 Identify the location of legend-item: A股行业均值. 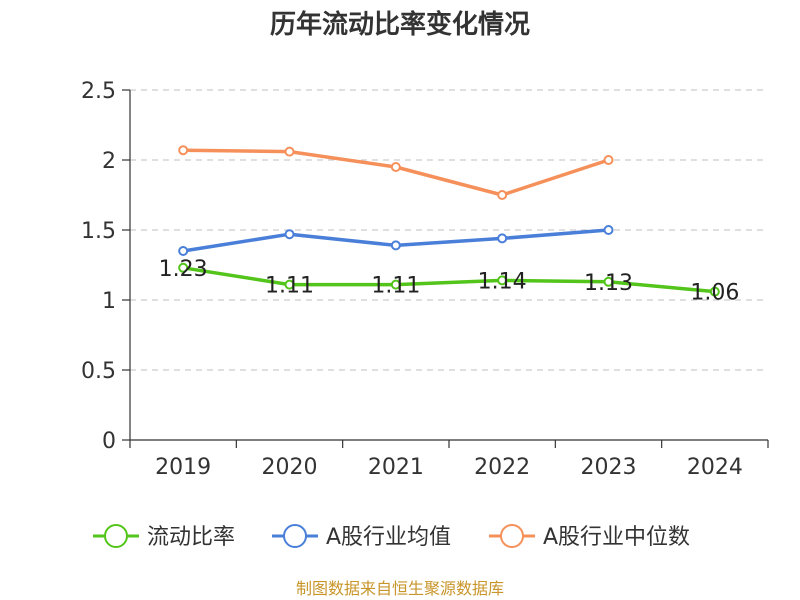
(361, 537).